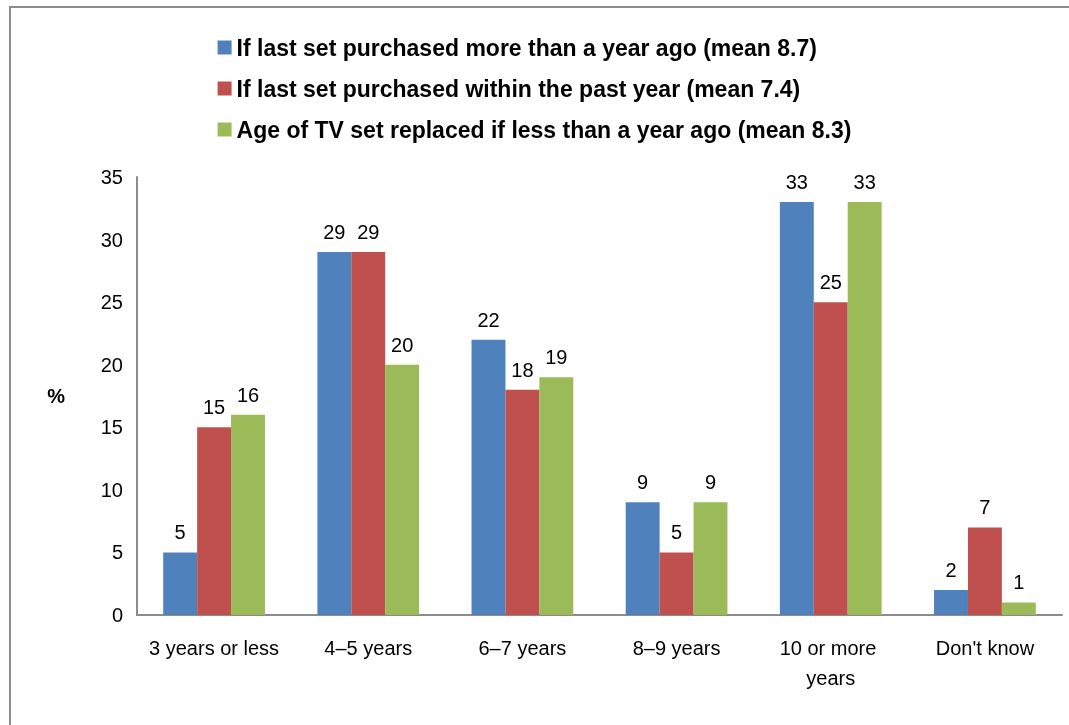  Describe the element at coordinates (117, 552) in the screenshot. I see `y-tick-label: 5` at that location.